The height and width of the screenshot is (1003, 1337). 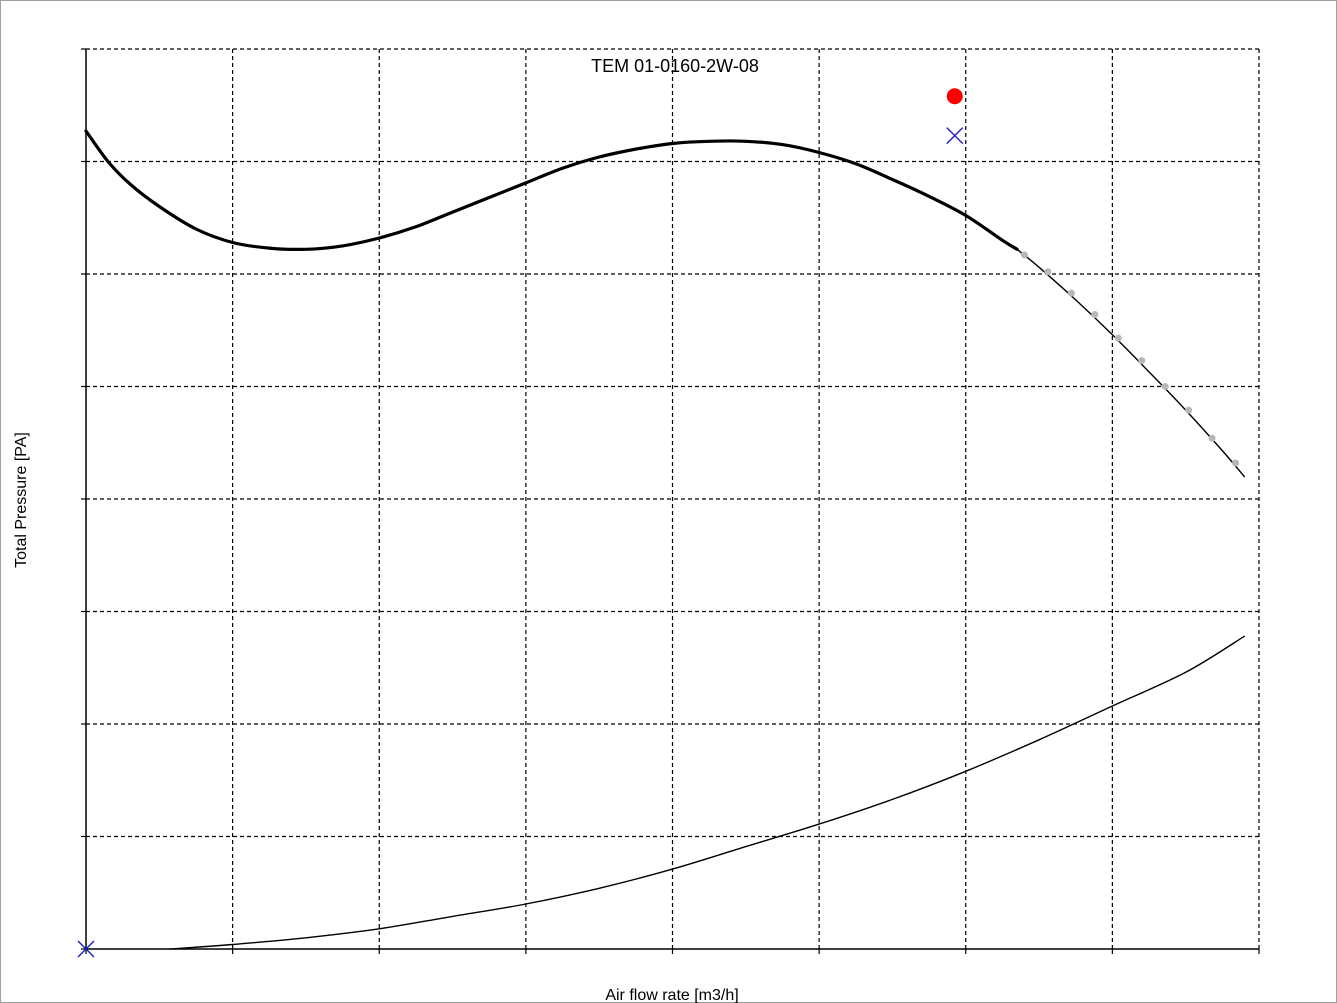 I want to click on chart-title: TEM 01-0160-2W-08, so click(x=675, y=66).